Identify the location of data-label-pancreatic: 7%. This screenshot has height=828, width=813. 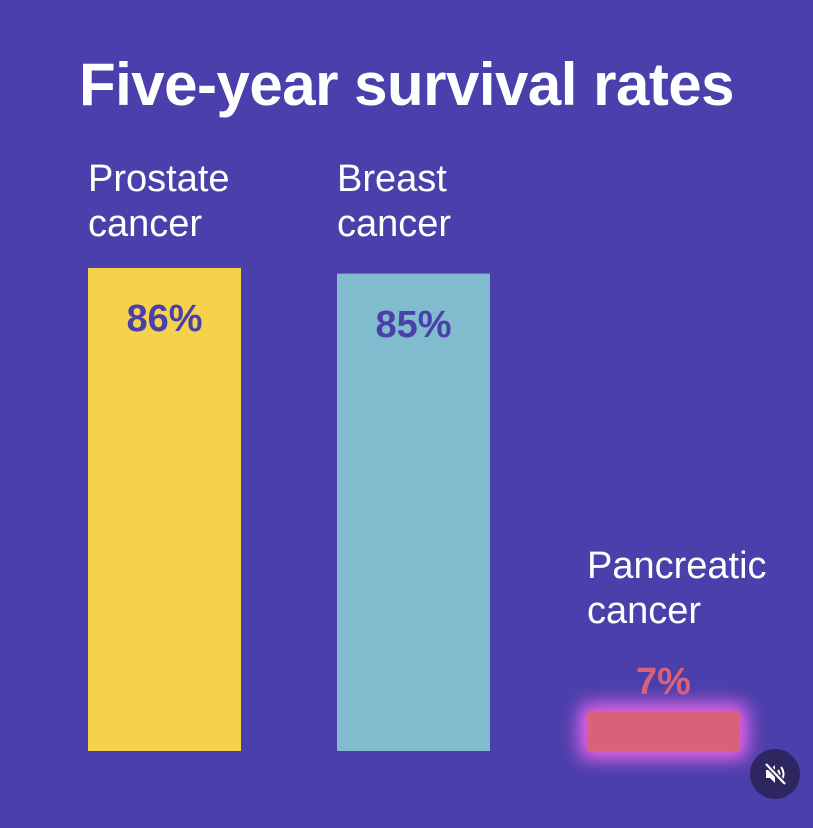
(663, 681).